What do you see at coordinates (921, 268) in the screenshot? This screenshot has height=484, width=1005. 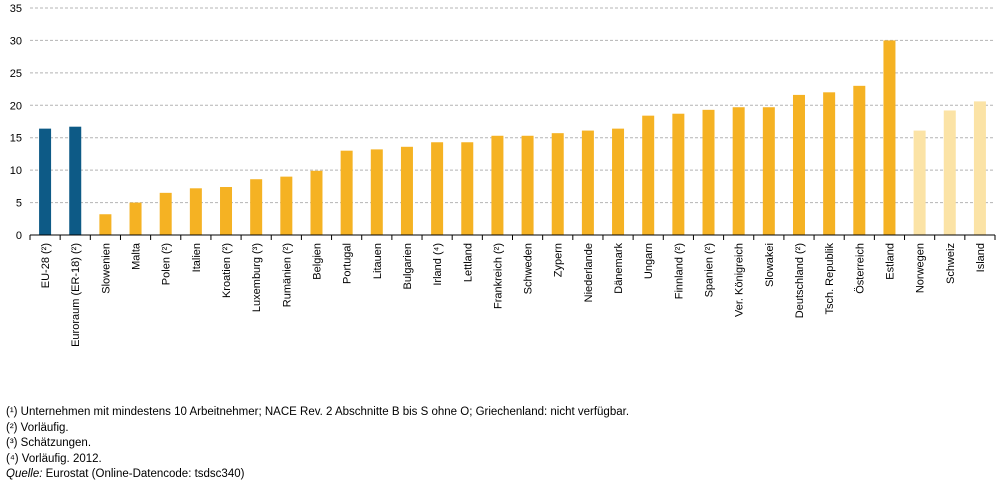 I see `x-tick-label: Norwegen` at bounding box center [921, 268].